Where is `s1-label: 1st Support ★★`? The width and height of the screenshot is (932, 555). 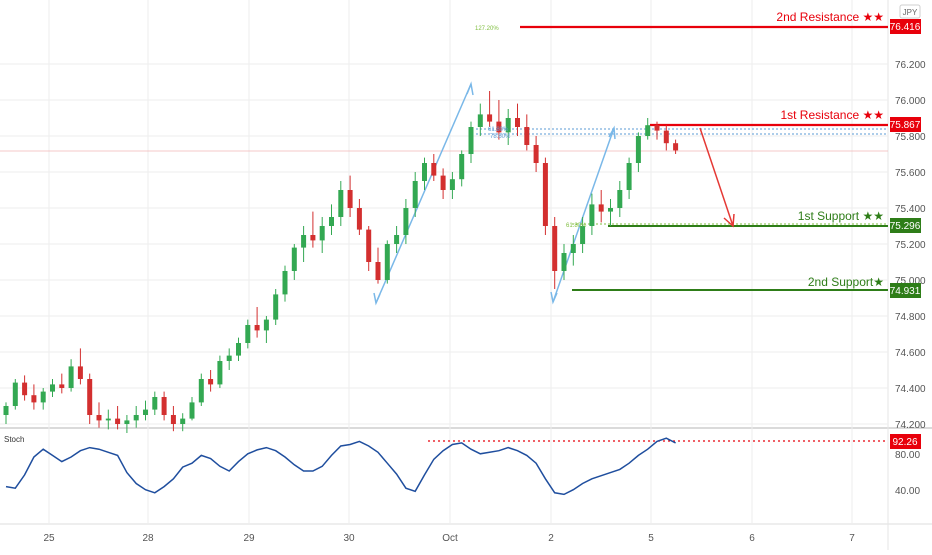 s1-label: 1st Support ★★ is located at coordinates (841, 216).